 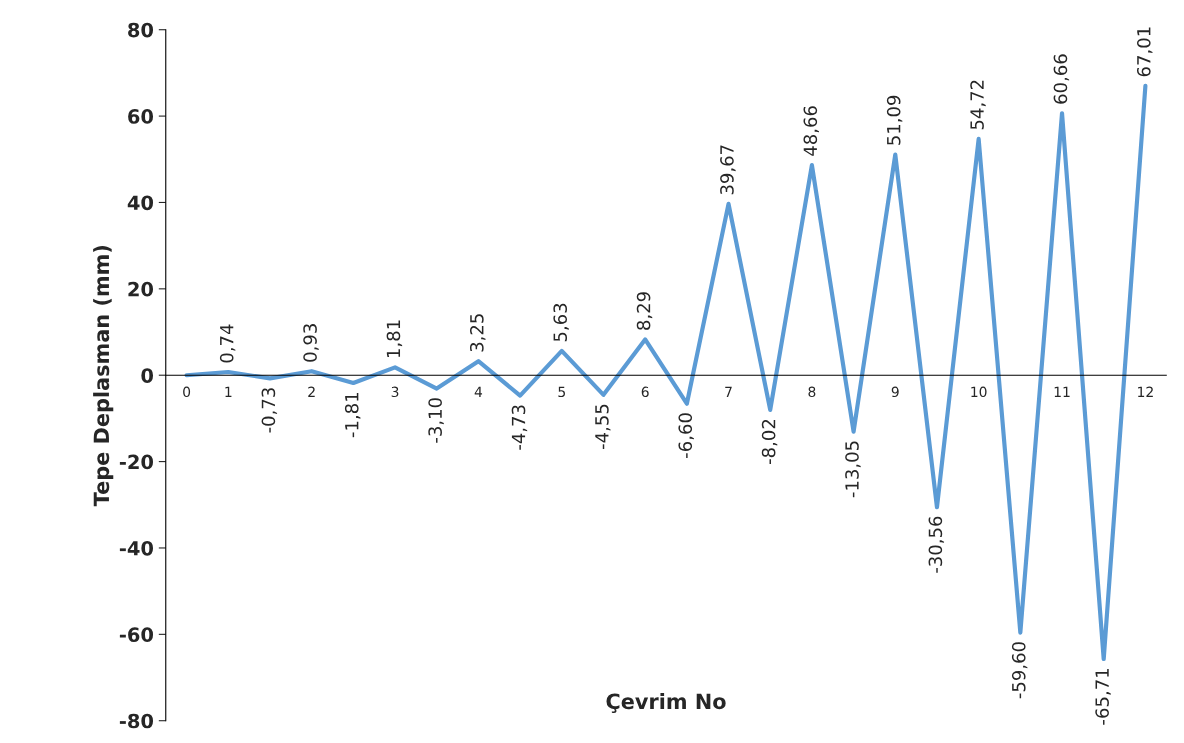 What do you see at coordinates (644, 311) in the screenshot?
I see `data-label: 8,29` at bounding box center [644, 311].